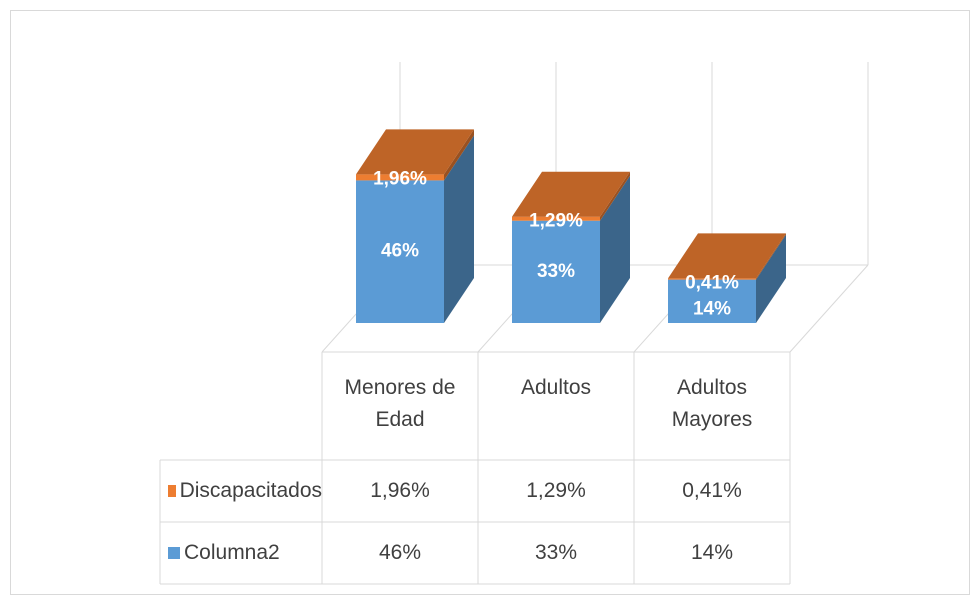  What do you see at coordinates (556, 387) in the screenshot?
I see `category-label-text: Adultos` at bounding box center [556, 387].